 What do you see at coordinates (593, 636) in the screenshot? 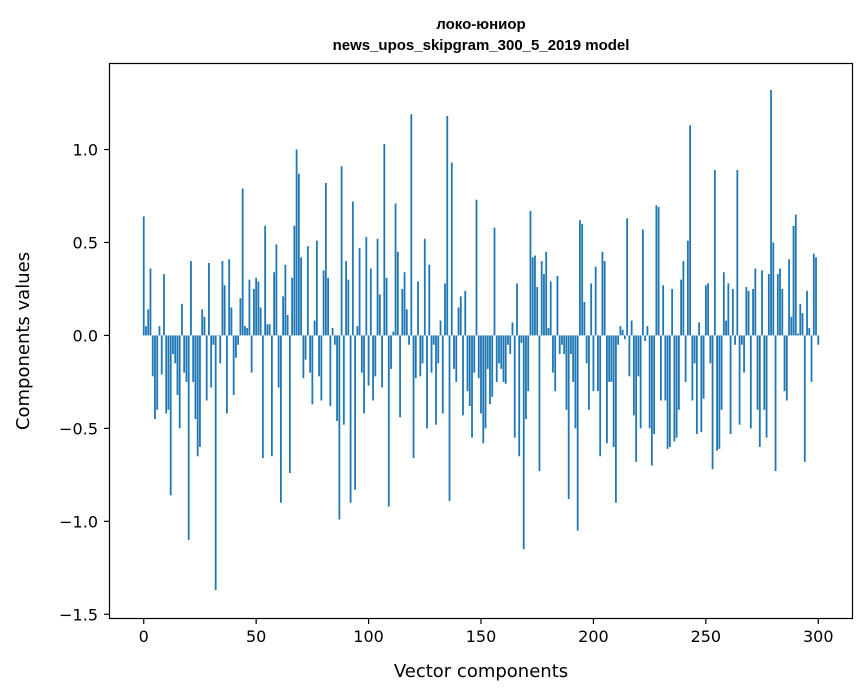
I see `x-tick-label: 200` at bounding box center [593, 636].